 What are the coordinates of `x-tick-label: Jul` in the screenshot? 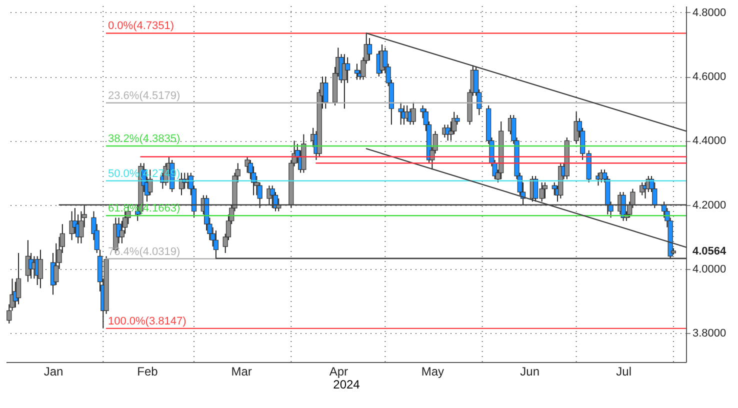 It's located at (624, 371).